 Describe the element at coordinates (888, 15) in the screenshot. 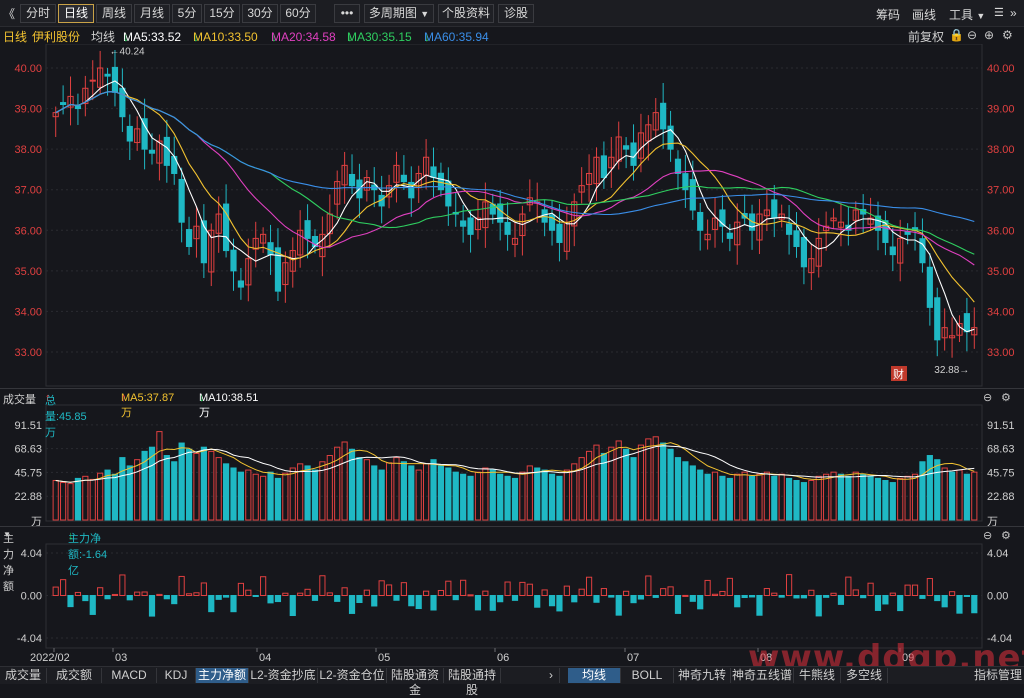

I see `chips-button: 筹码` at that location.